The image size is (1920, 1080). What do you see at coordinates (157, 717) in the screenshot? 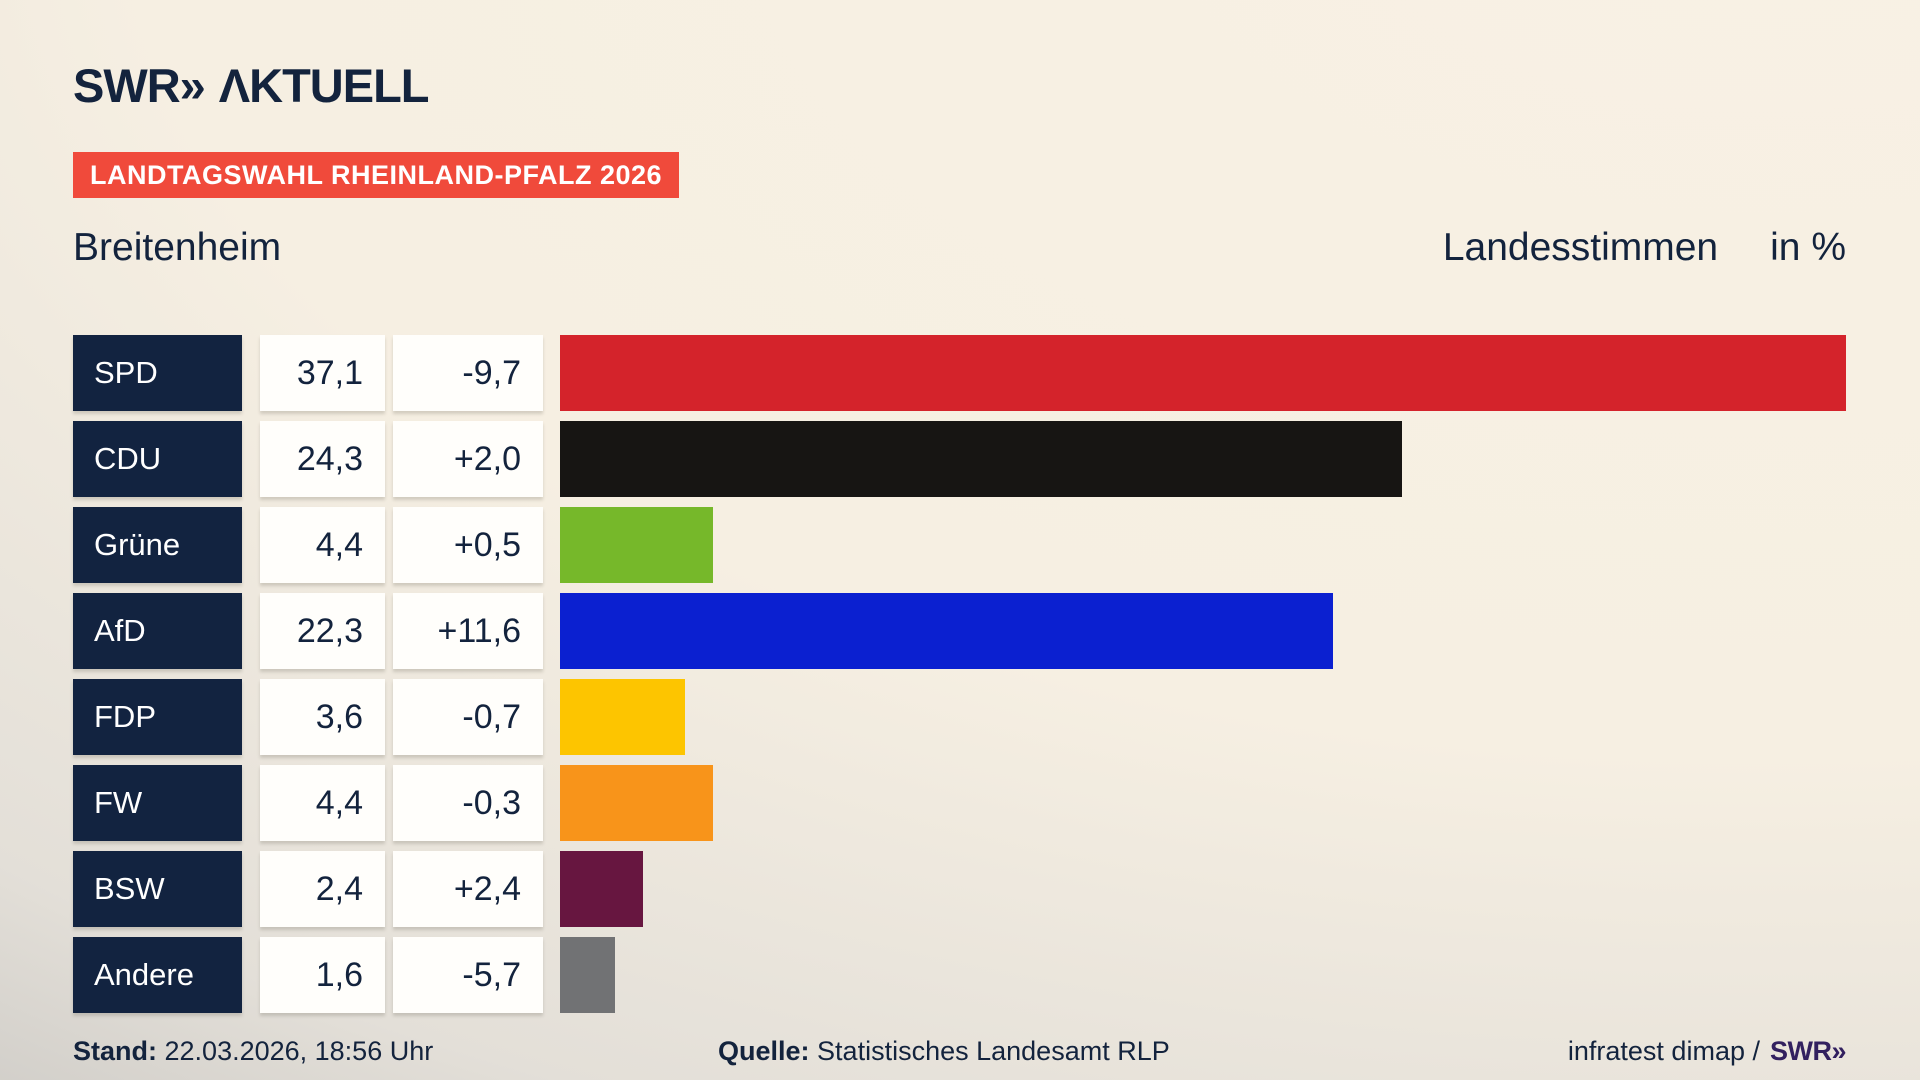
I see `party-label: FDP` at bounding box center [157, 717].